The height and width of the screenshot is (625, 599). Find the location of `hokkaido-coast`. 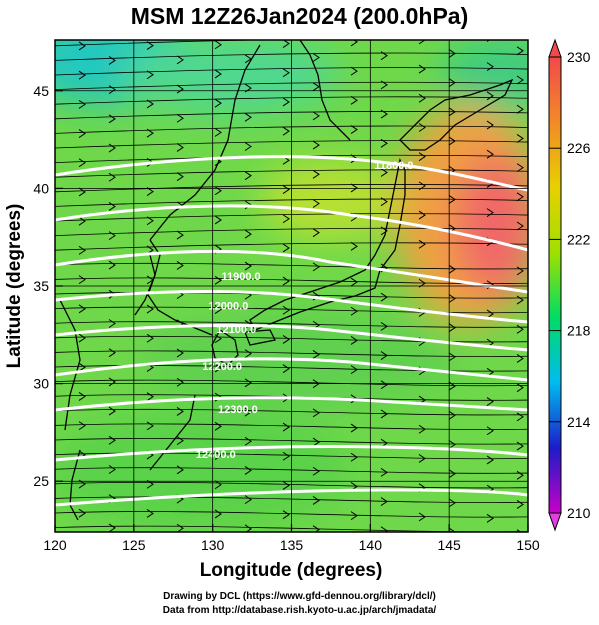

hokkaido-coast is located at coordinates (456, 114).